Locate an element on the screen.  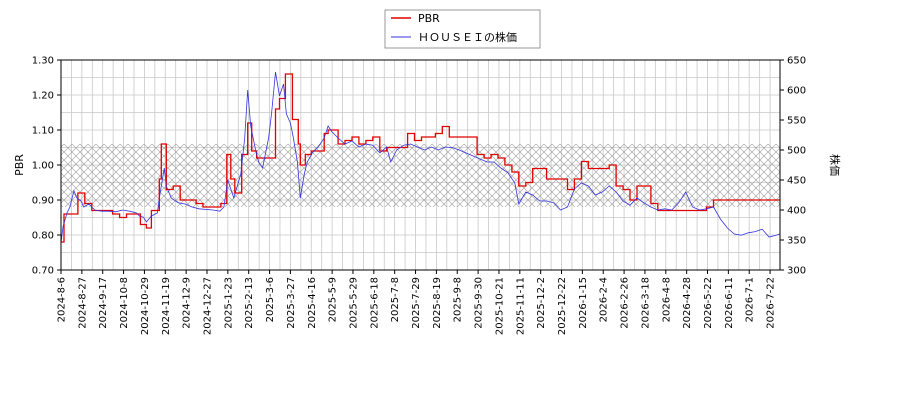
x-tick-label: 2025-3-27 is located at coordinates (291, 303).